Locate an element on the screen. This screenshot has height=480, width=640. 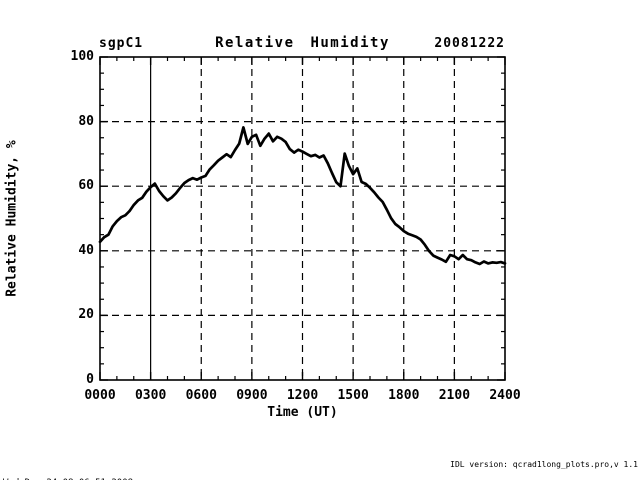
x-tick-label: 0900 is located at coordinates (252, 395).